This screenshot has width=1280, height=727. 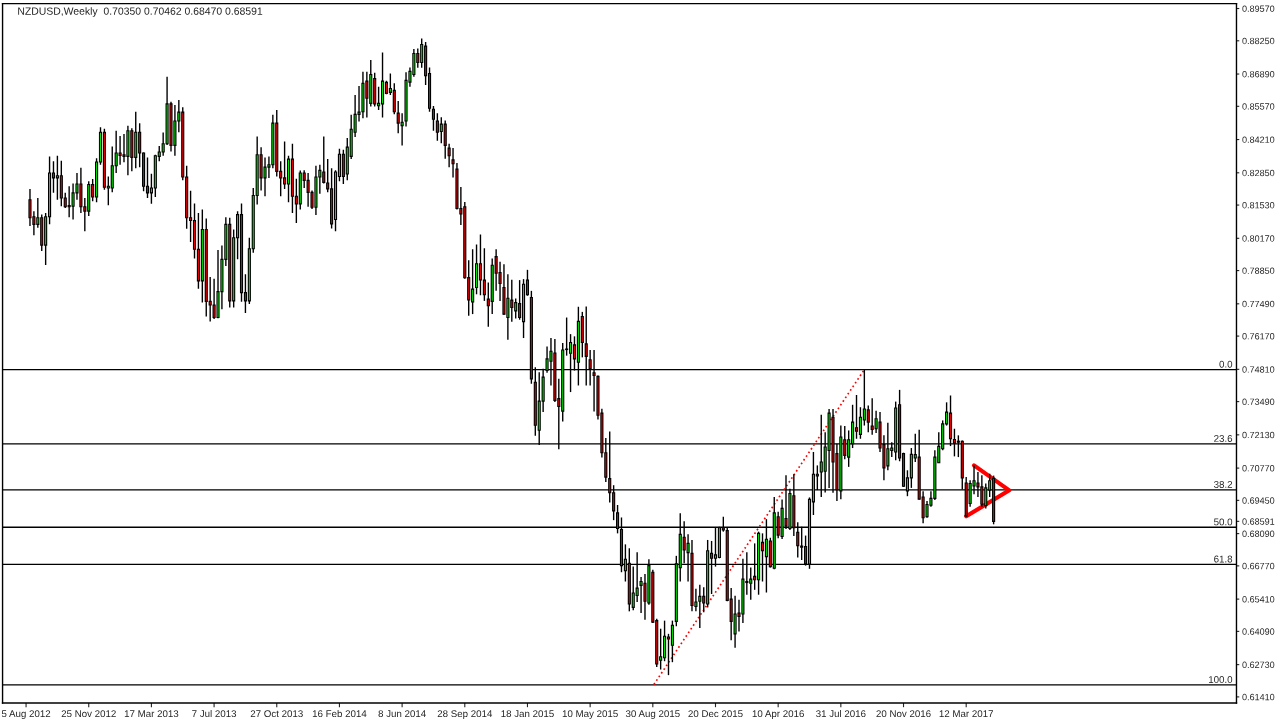 What do you see at coordinates (151, 714) in the screenshot?
I see `x-tick-label: 17 Mar 2013` at bounding box center [151, 714].